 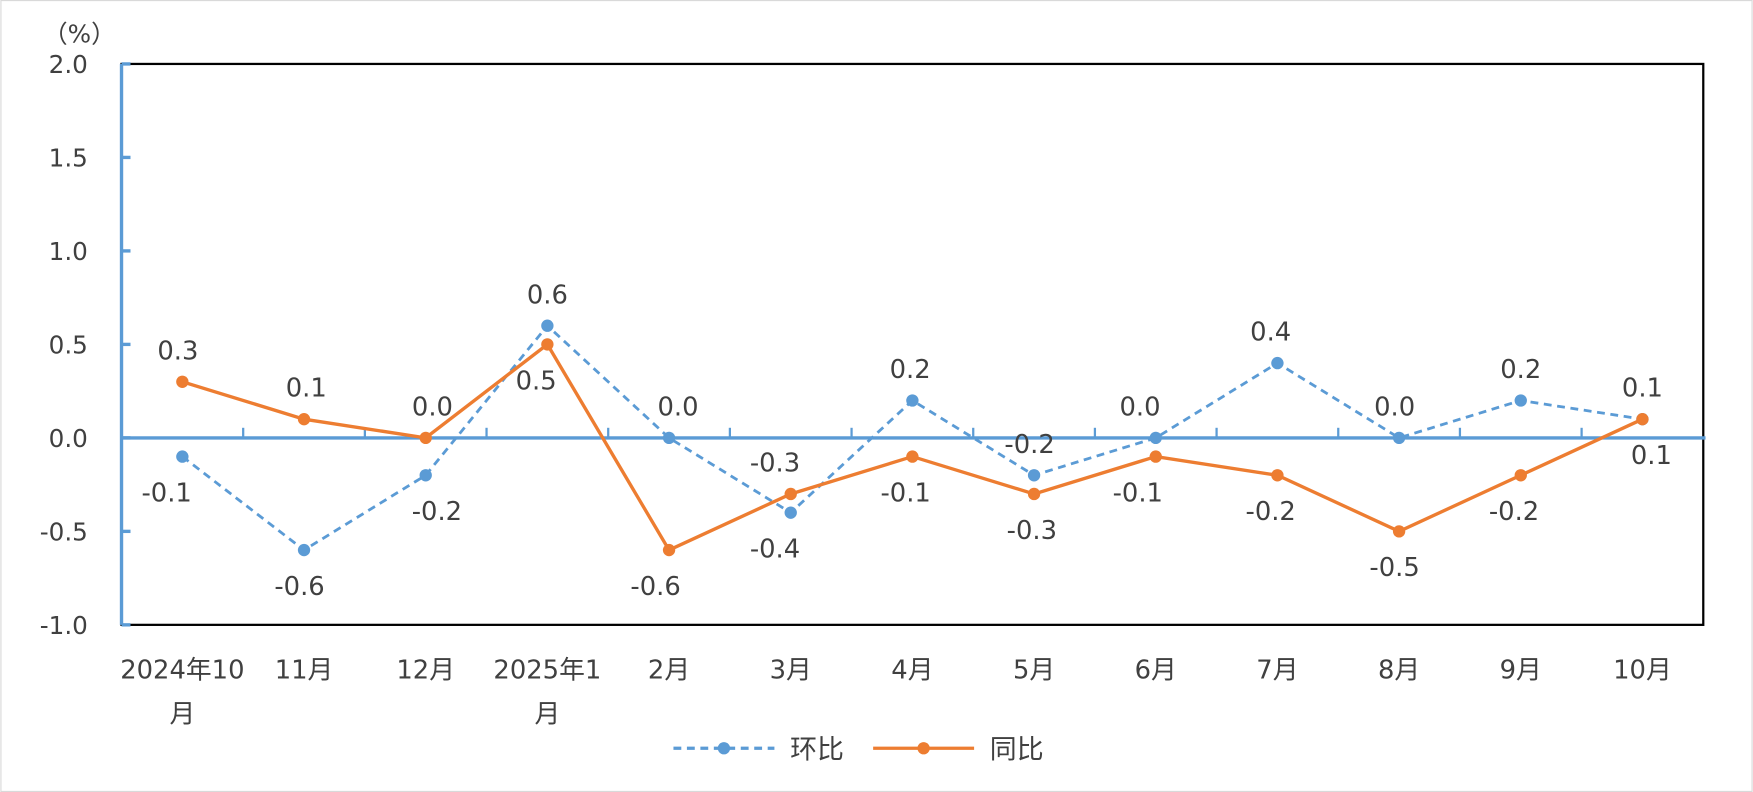 What do you see at coordinates (547, 671) in the screenshot?
I see `x-tick-label: 2025年1` at bounding box center [547, 671].